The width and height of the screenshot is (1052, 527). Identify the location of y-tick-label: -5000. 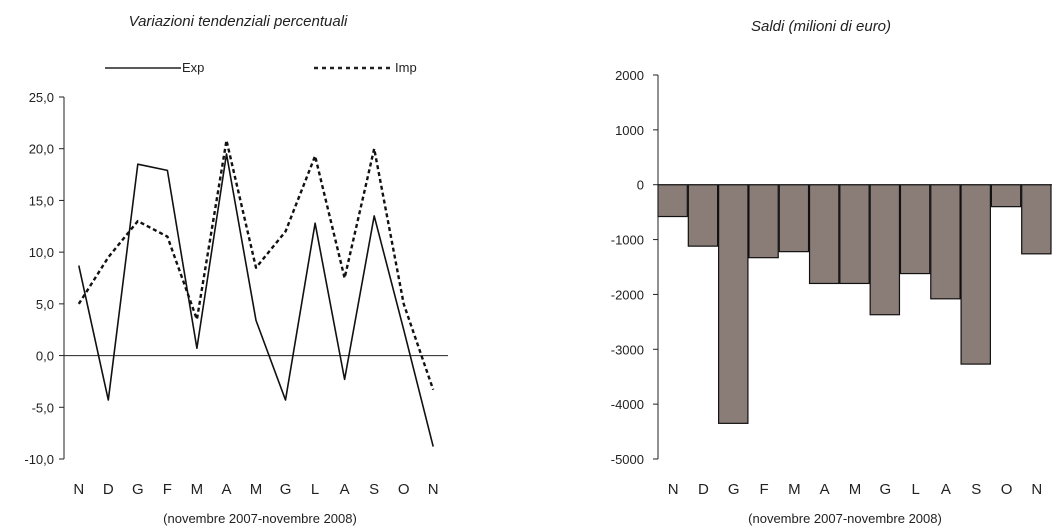
(627, 459).